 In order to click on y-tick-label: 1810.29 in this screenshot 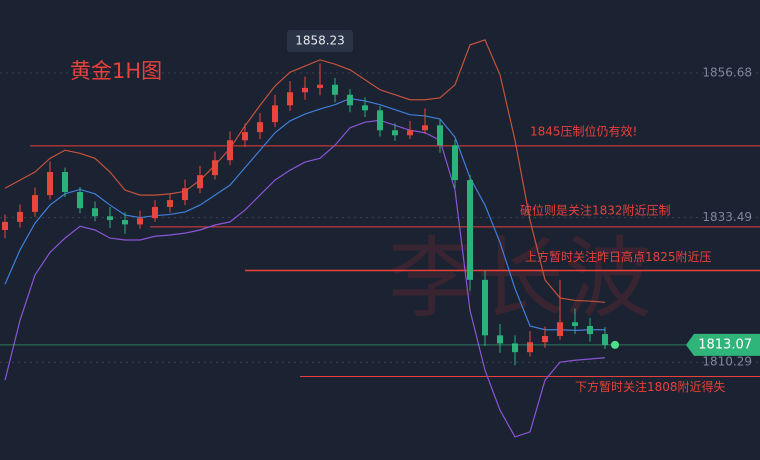, I will do `click(727, 362)`.